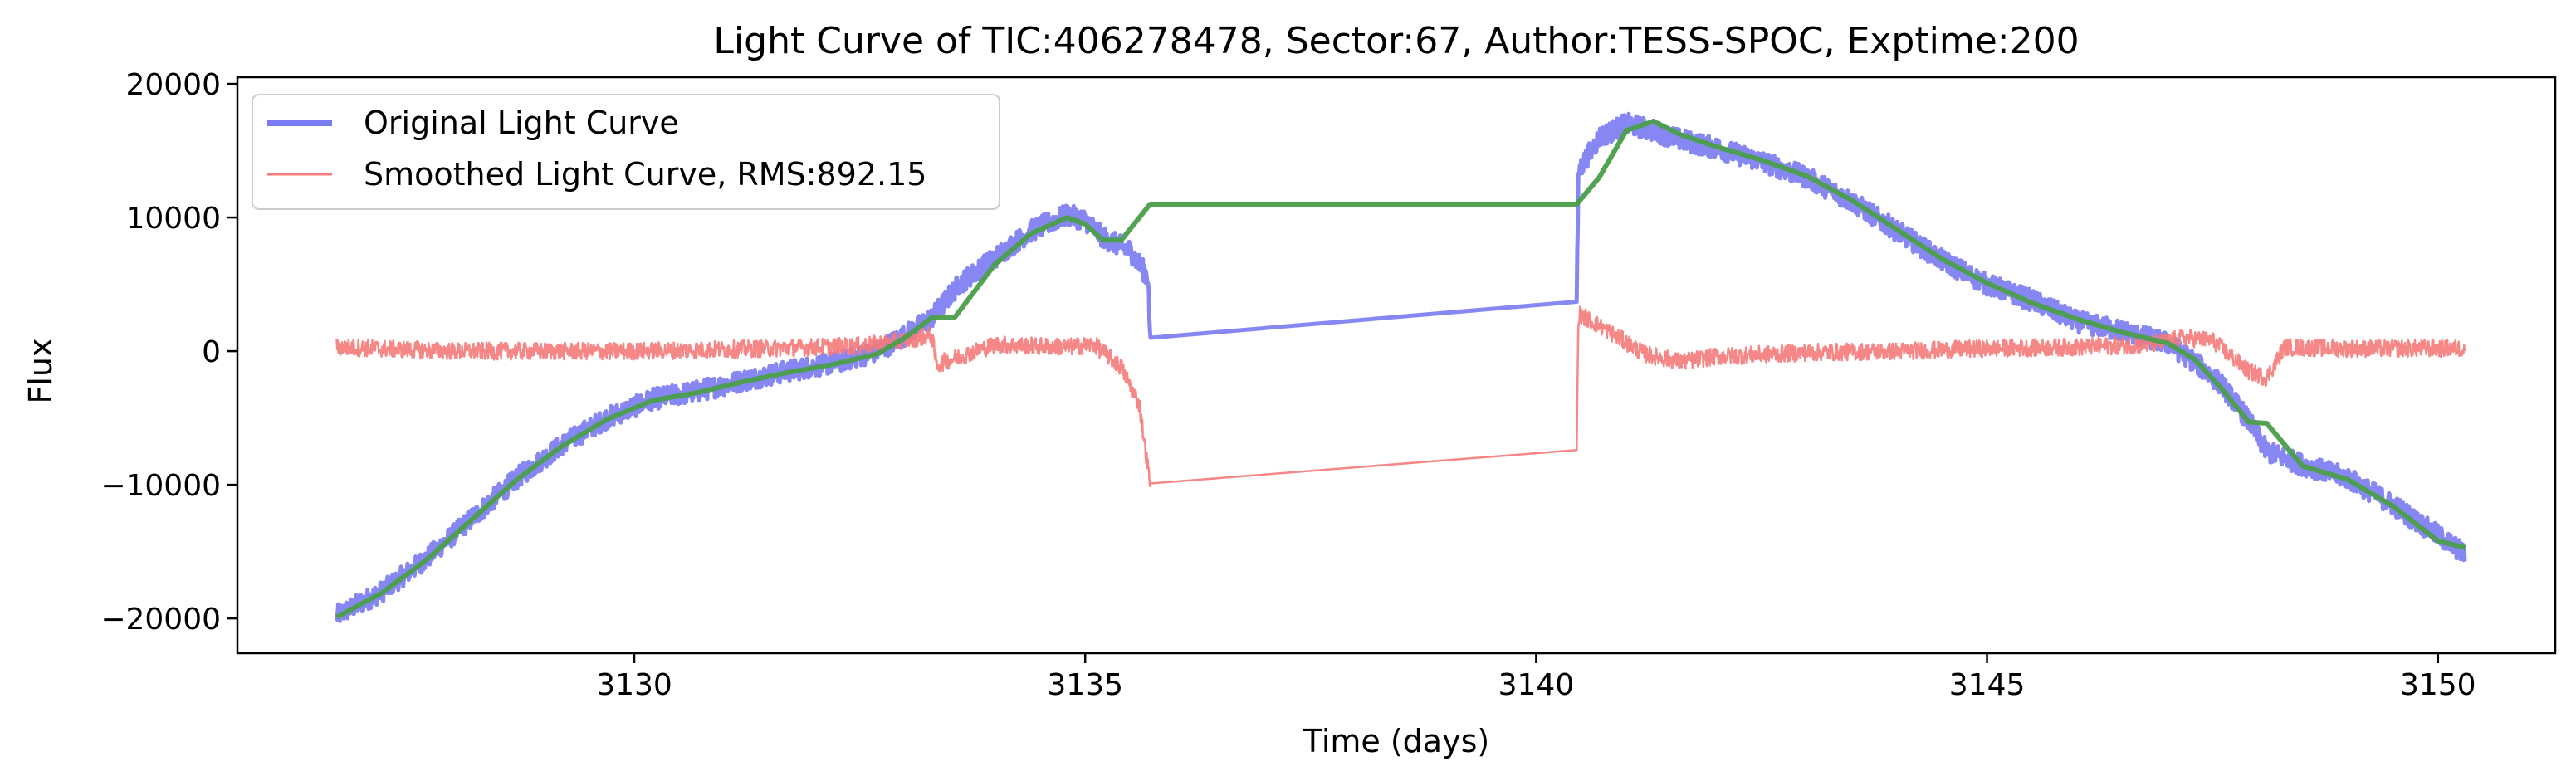 The width and height of the screenshot is (2576, 781). What do you see at coordinates (173, 85) in the screenshot?
I see `y-tick-label: 20000` at bounding box center [173, 85].